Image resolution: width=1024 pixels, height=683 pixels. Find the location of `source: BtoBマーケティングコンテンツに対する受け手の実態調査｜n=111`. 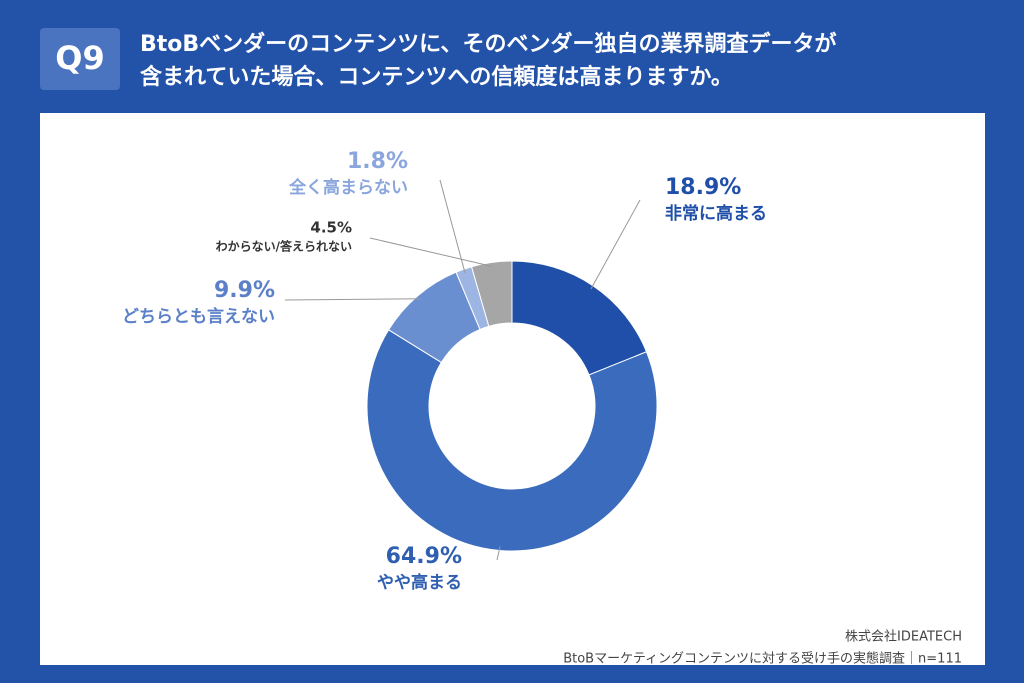

source: BtoBマーケティングコンテンツに対する受け手の実態調査｜n=111 is located at coordinates (762, 659).